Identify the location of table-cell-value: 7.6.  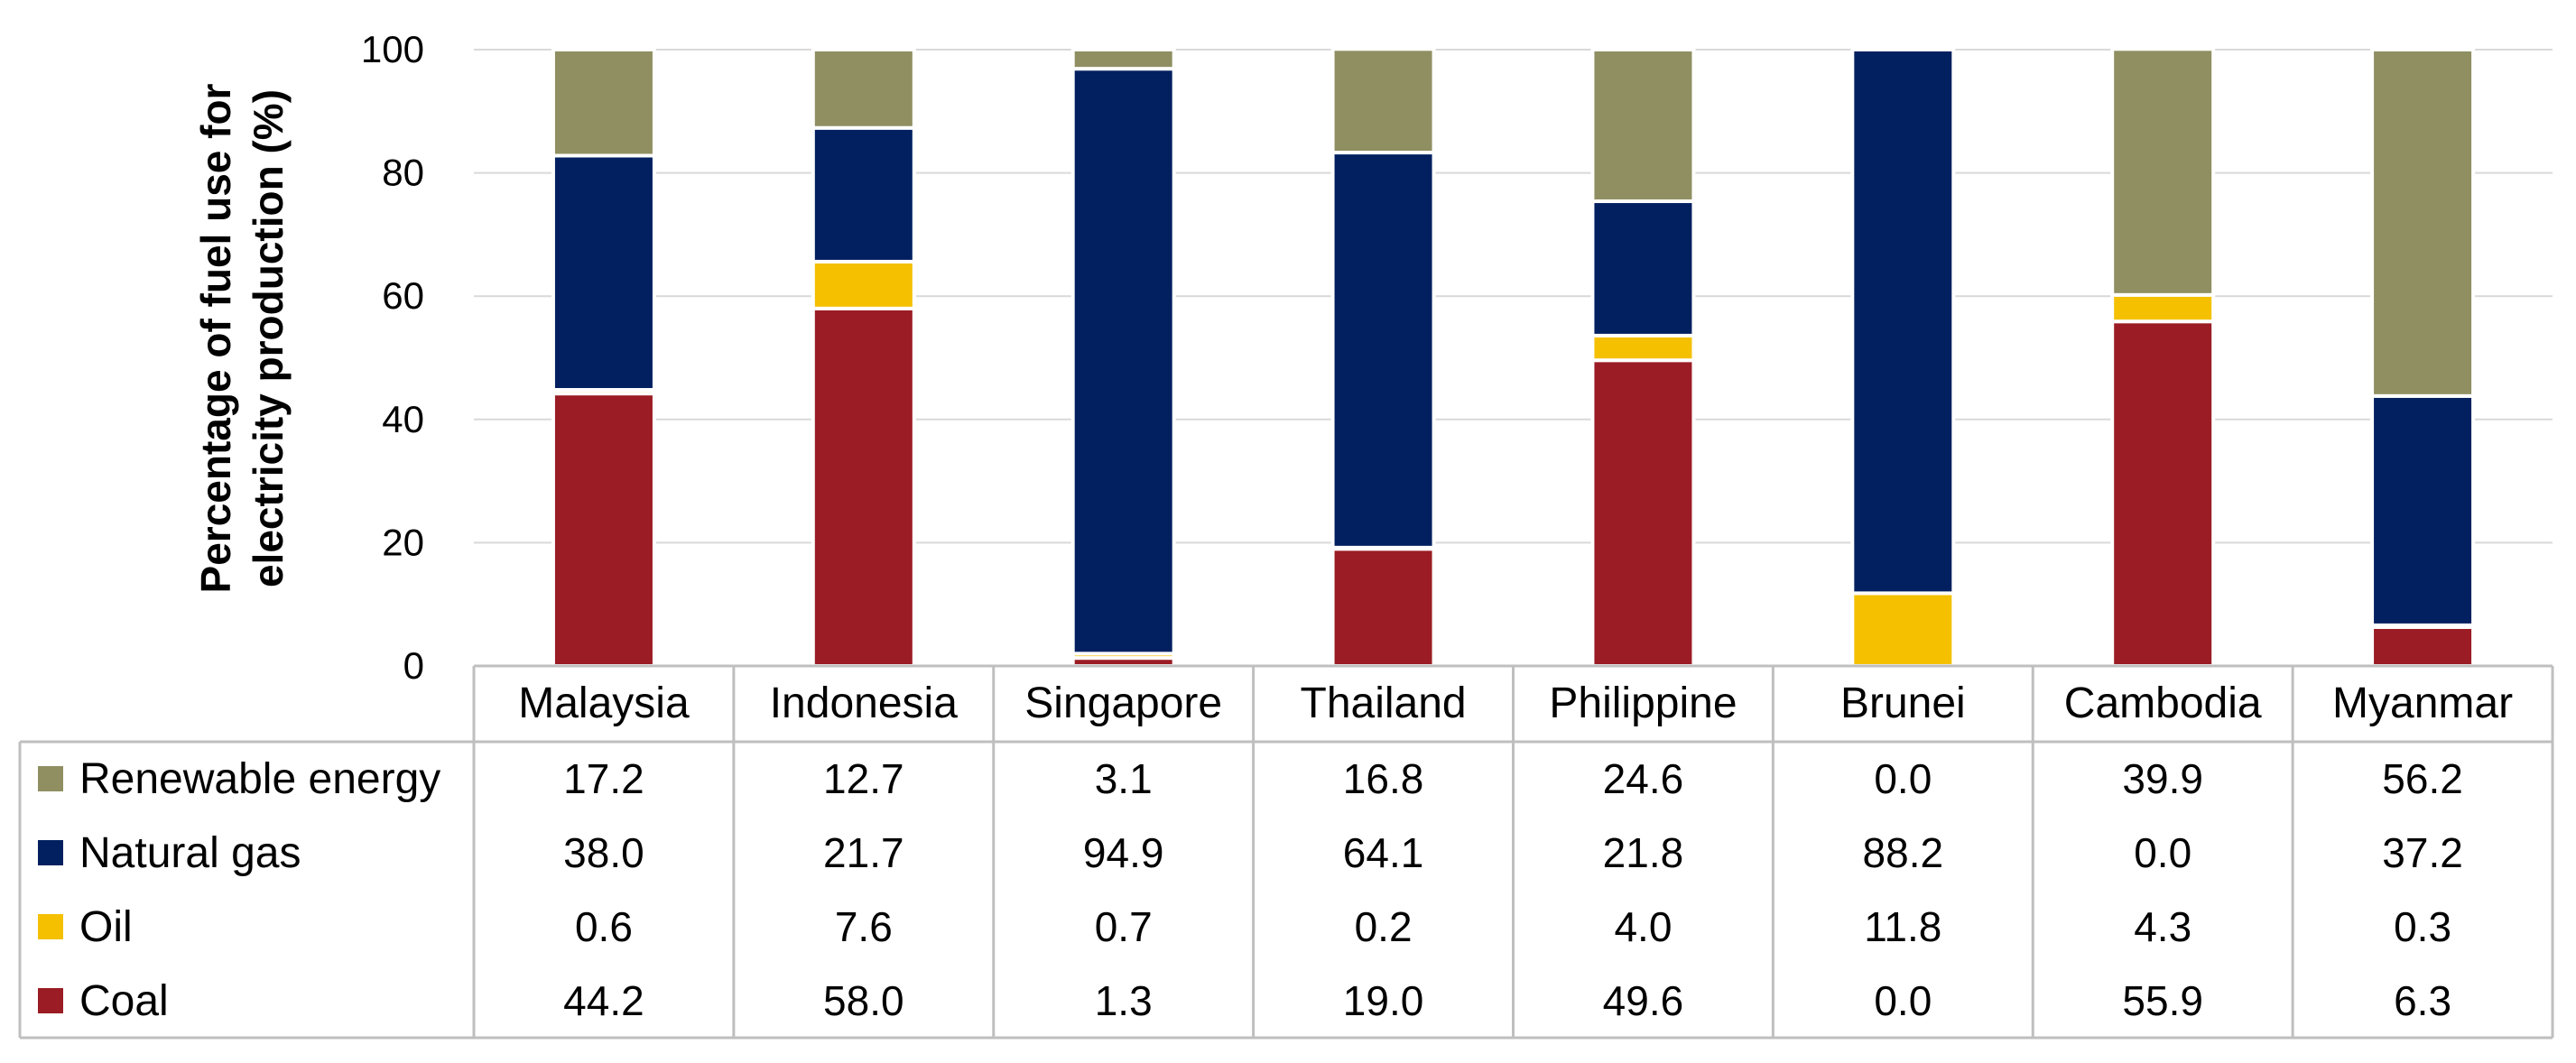
(864, 927).